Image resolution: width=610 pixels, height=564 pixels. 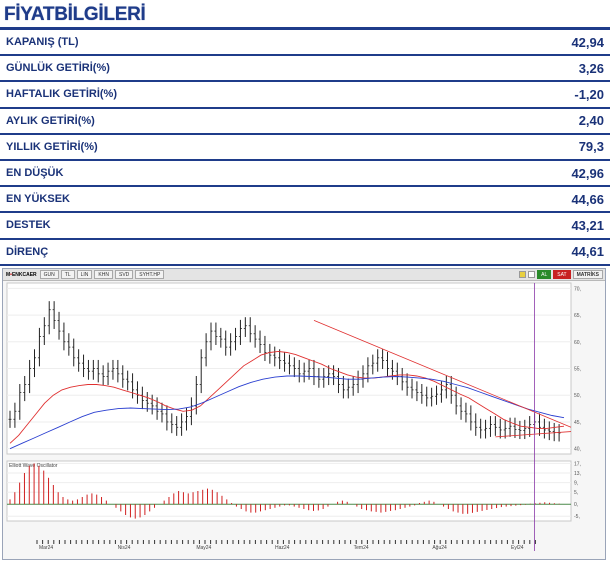 I want to click on stat-value: 42,96, so click(x=587, y=173).